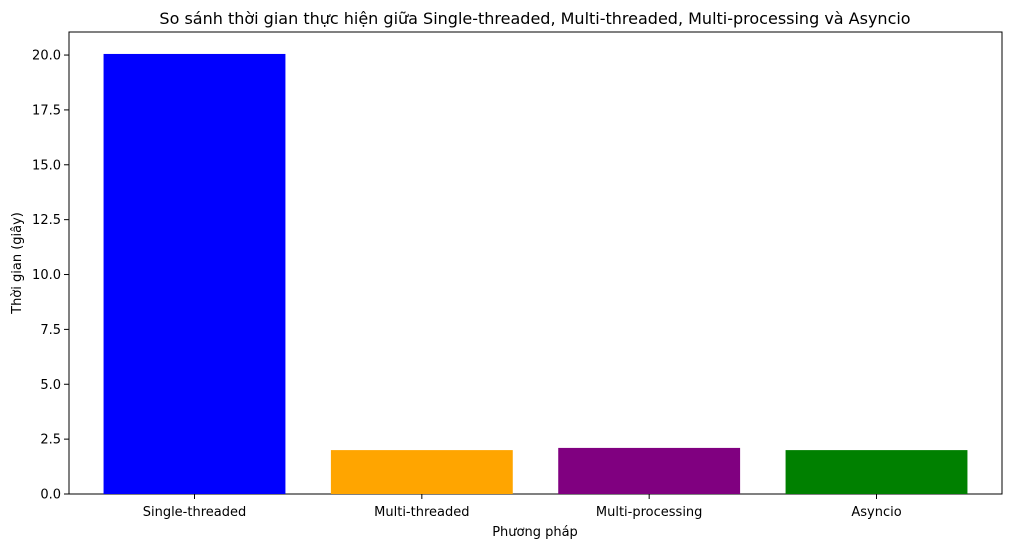  I want to click on x-tick-label: Multi-threaded, so click(421, 512).